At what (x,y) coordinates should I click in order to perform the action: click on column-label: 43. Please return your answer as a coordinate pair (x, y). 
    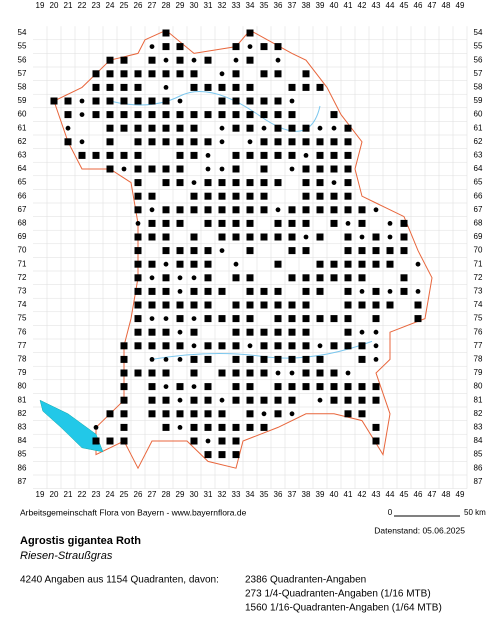
    Looking at the image, I should click on (376, 494).